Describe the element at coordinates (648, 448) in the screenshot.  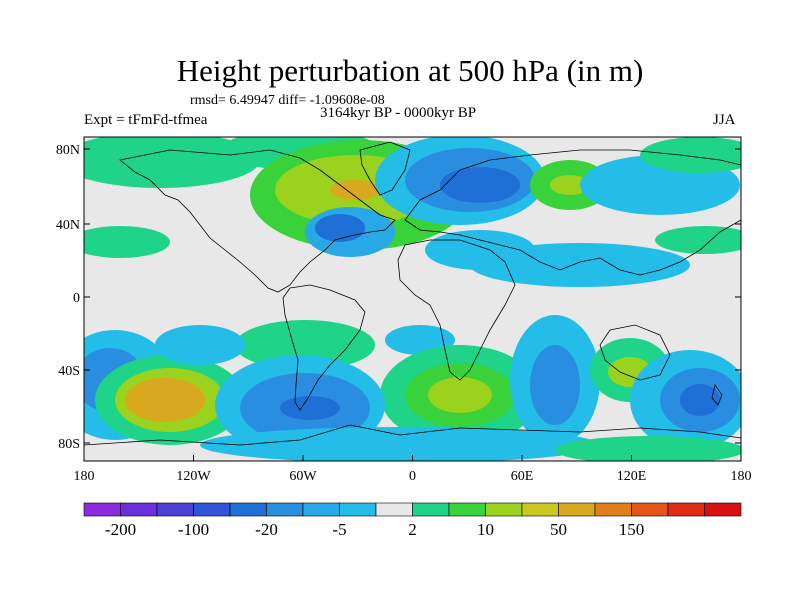
I see `contour-pos-ant` at that location.